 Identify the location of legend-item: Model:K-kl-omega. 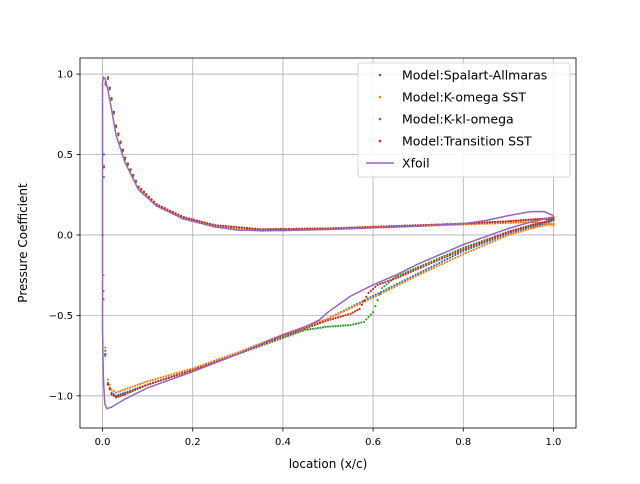
(446, 119).